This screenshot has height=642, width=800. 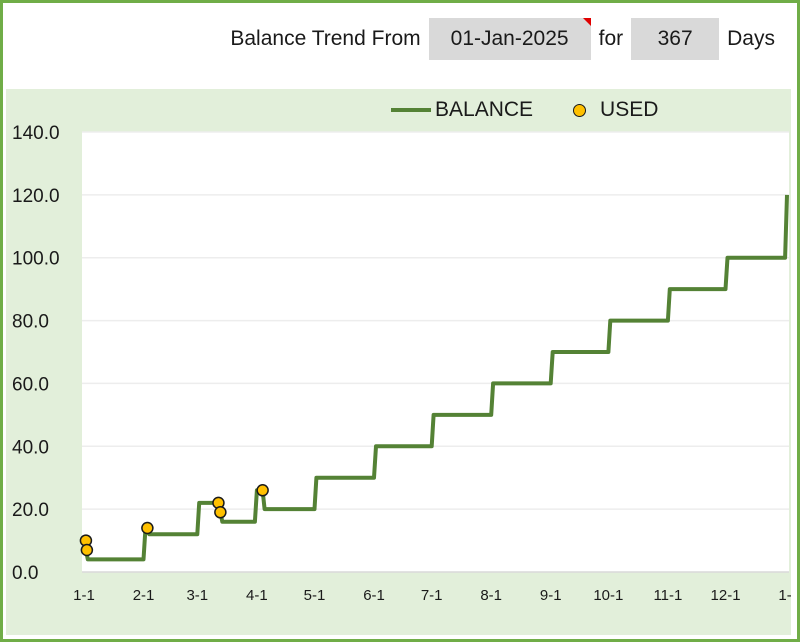 I want to click on line-swatch-icon, so click(x=411, y=110).